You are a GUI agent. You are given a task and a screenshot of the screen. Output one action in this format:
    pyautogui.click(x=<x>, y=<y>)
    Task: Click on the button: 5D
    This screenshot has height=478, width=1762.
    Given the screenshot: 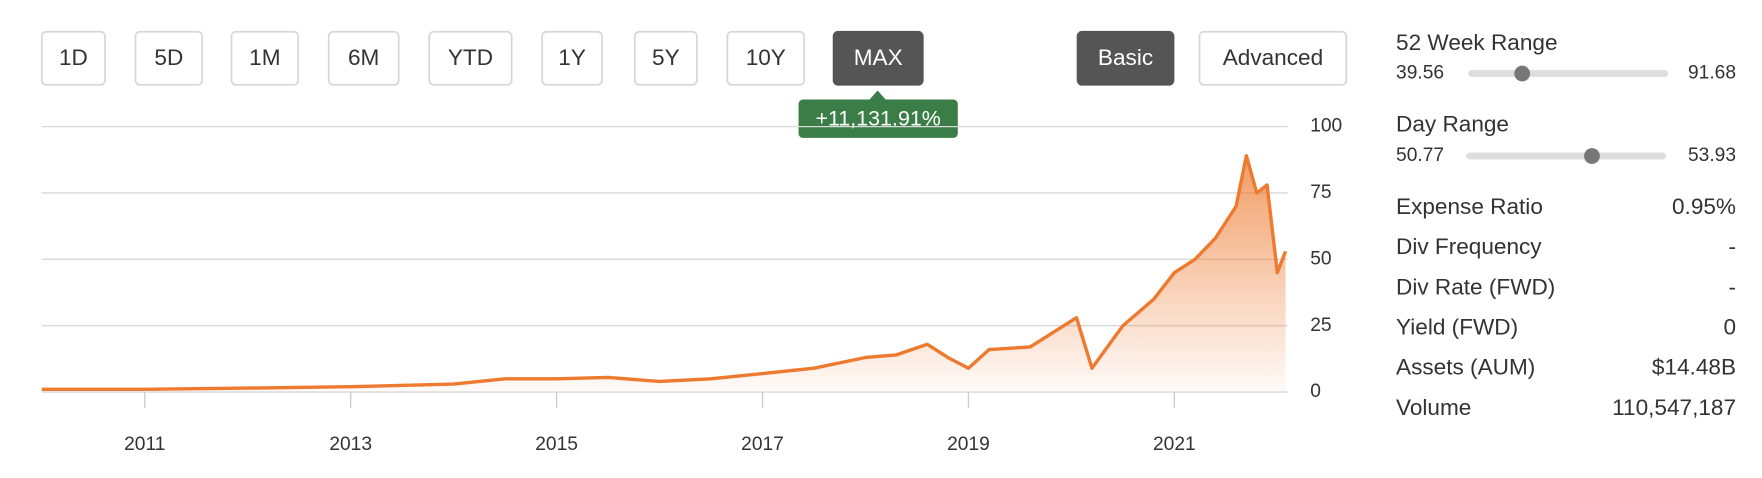 What is the action you would take?
    pyautogui.click(x=169, y=58)
    